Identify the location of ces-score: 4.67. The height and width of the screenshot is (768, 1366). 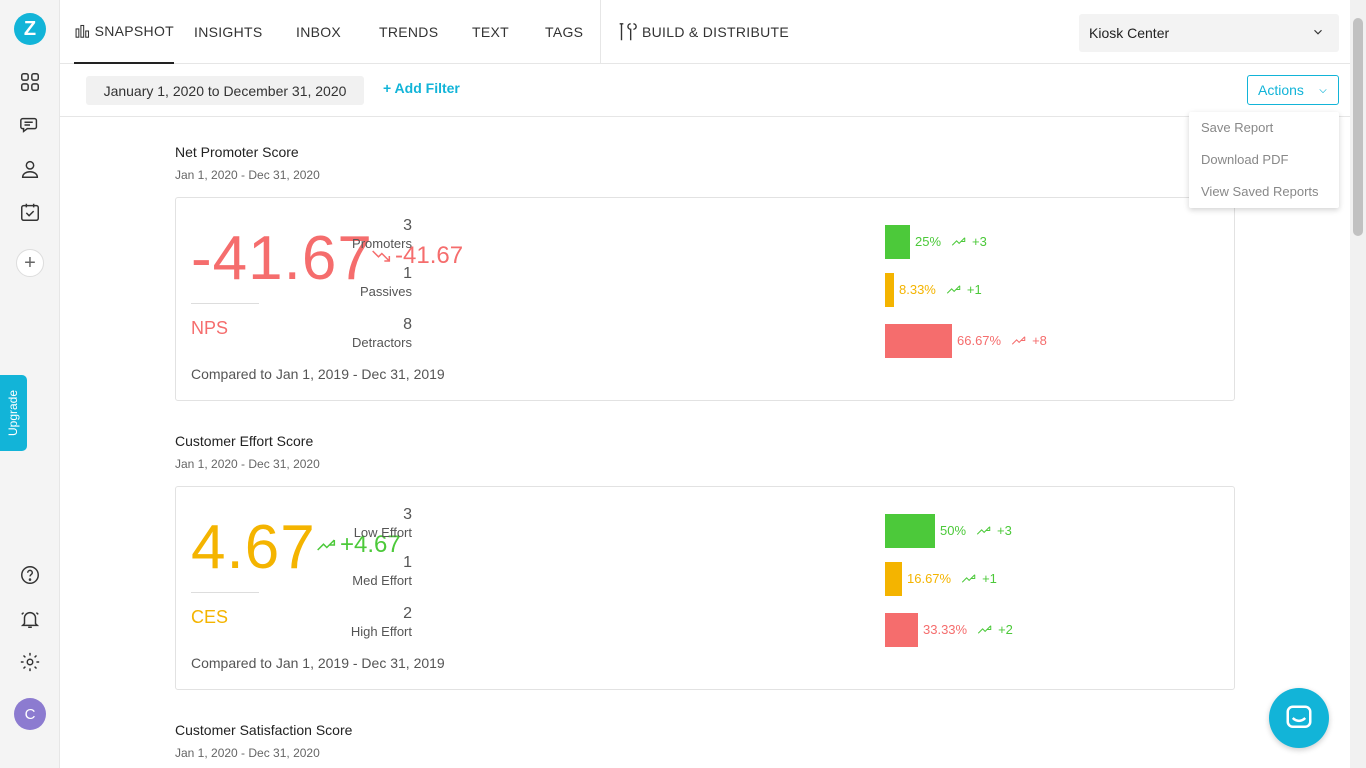
(253, 547).